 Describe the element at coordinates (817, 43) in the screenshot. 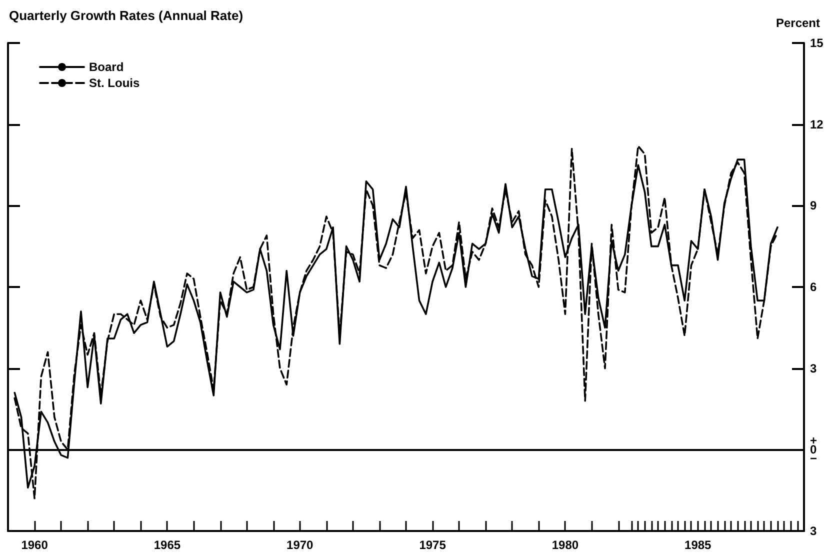

I see `y-tick-label: 15` at that location.